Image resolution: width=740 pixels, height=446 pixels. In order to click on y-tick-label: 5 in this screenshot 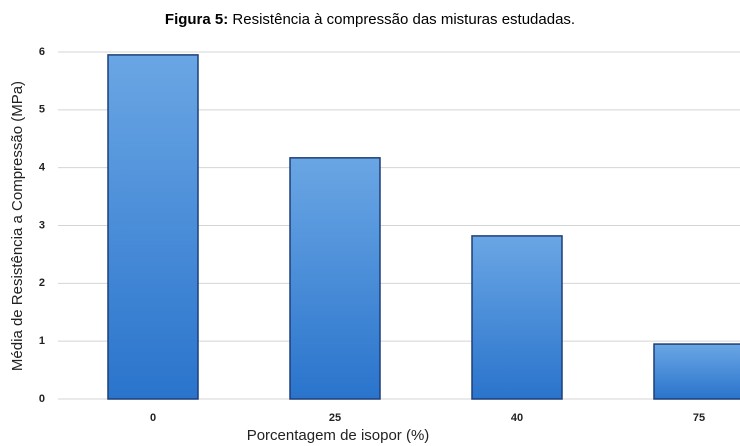, I will do `click(42, 110)`.